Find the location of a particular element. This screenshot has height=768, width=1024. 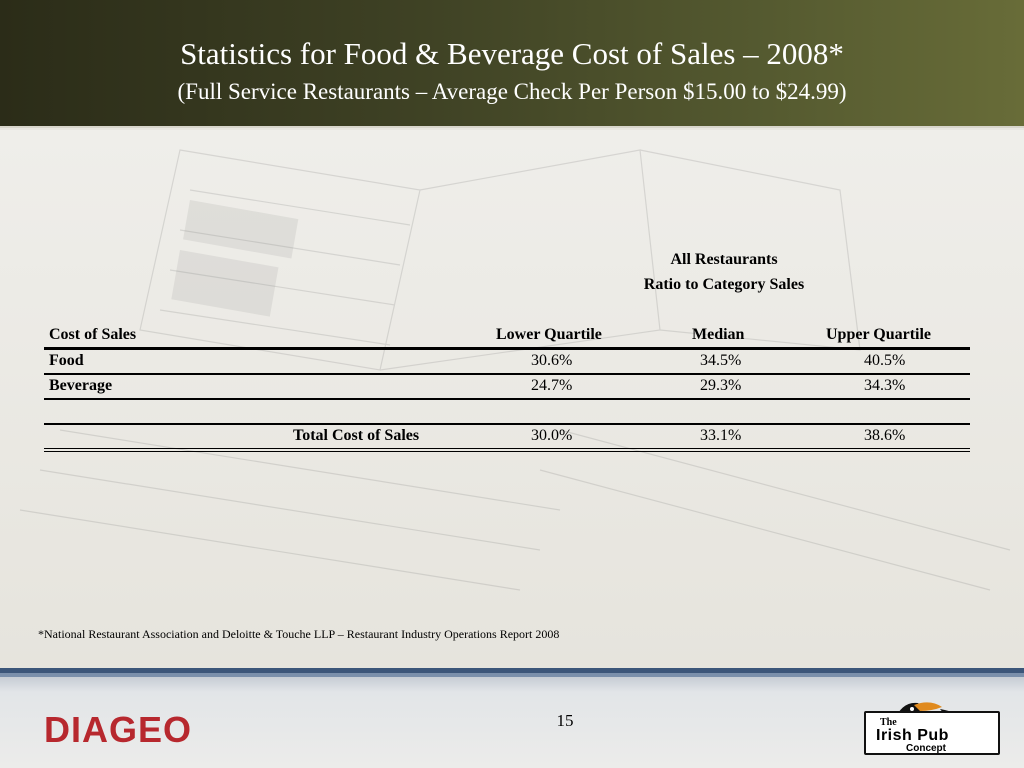

pub-logo-box is located at coordinates (932, 733).